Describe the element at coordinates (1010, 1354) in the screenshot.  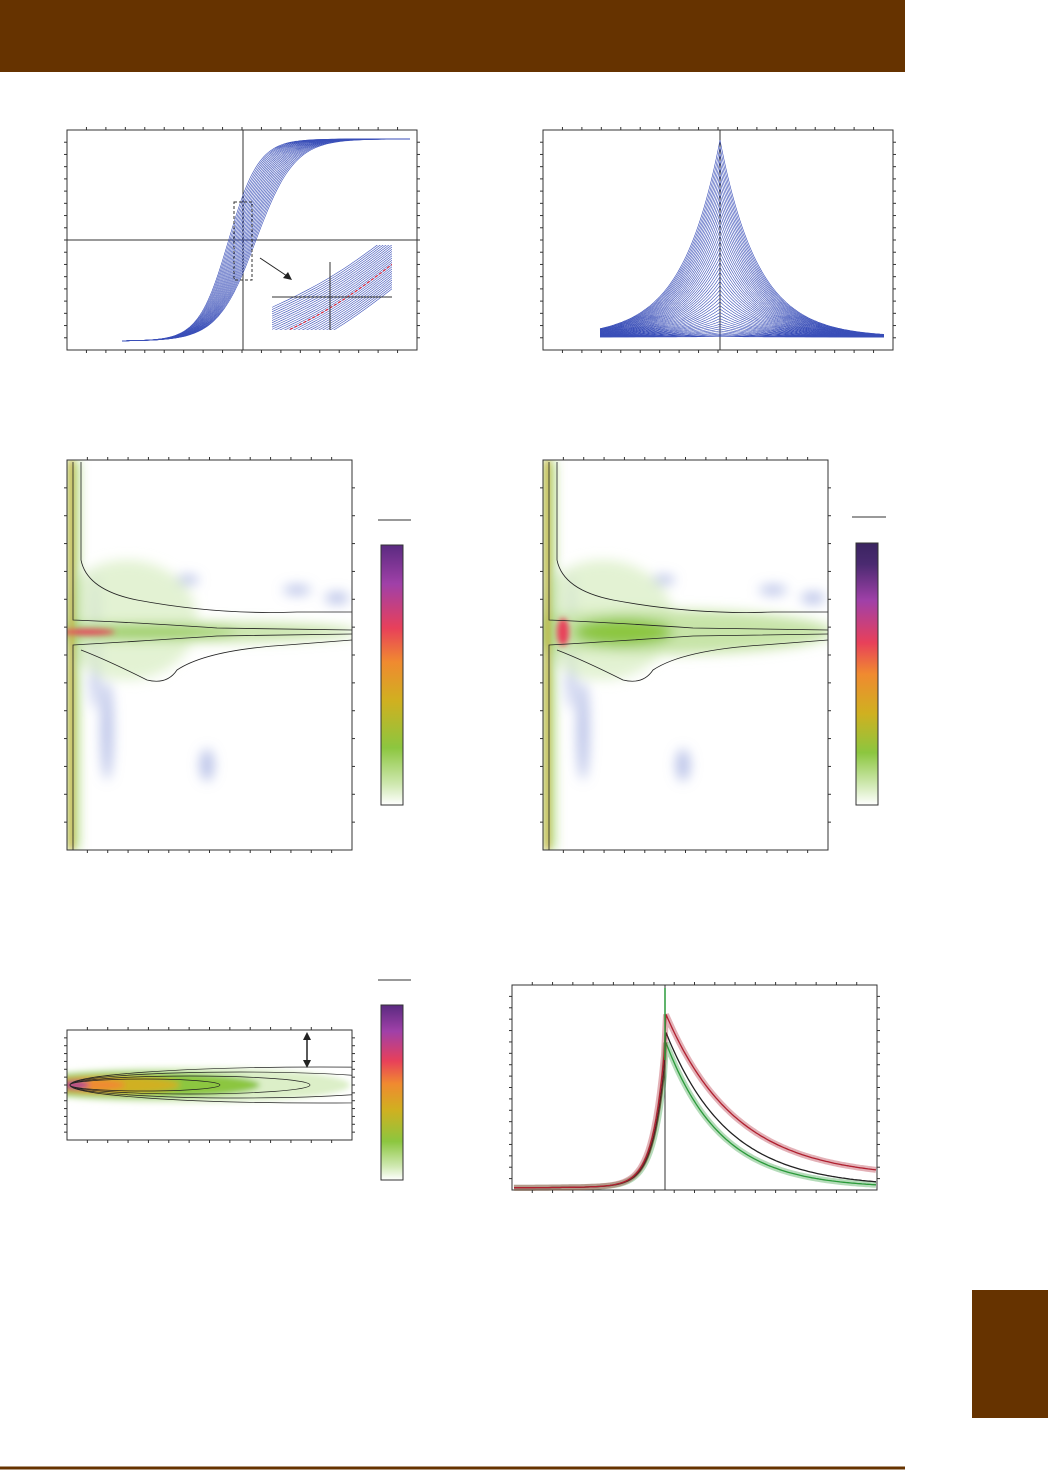
I see `side-tab` at that location.